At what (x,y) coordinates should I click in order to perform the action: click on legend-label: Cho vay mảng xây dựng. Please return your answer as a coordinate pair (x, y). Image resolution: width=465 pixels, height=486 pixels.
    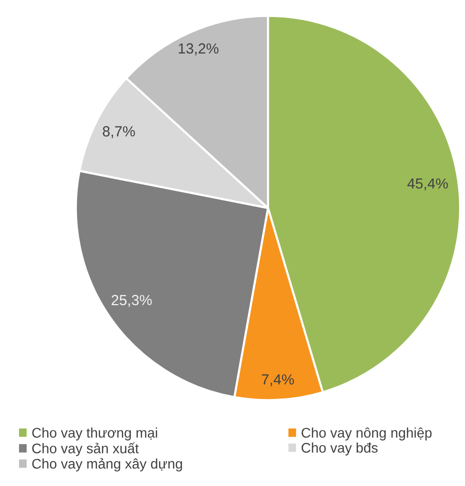
    Looking at the image, I should click on (107, 465).